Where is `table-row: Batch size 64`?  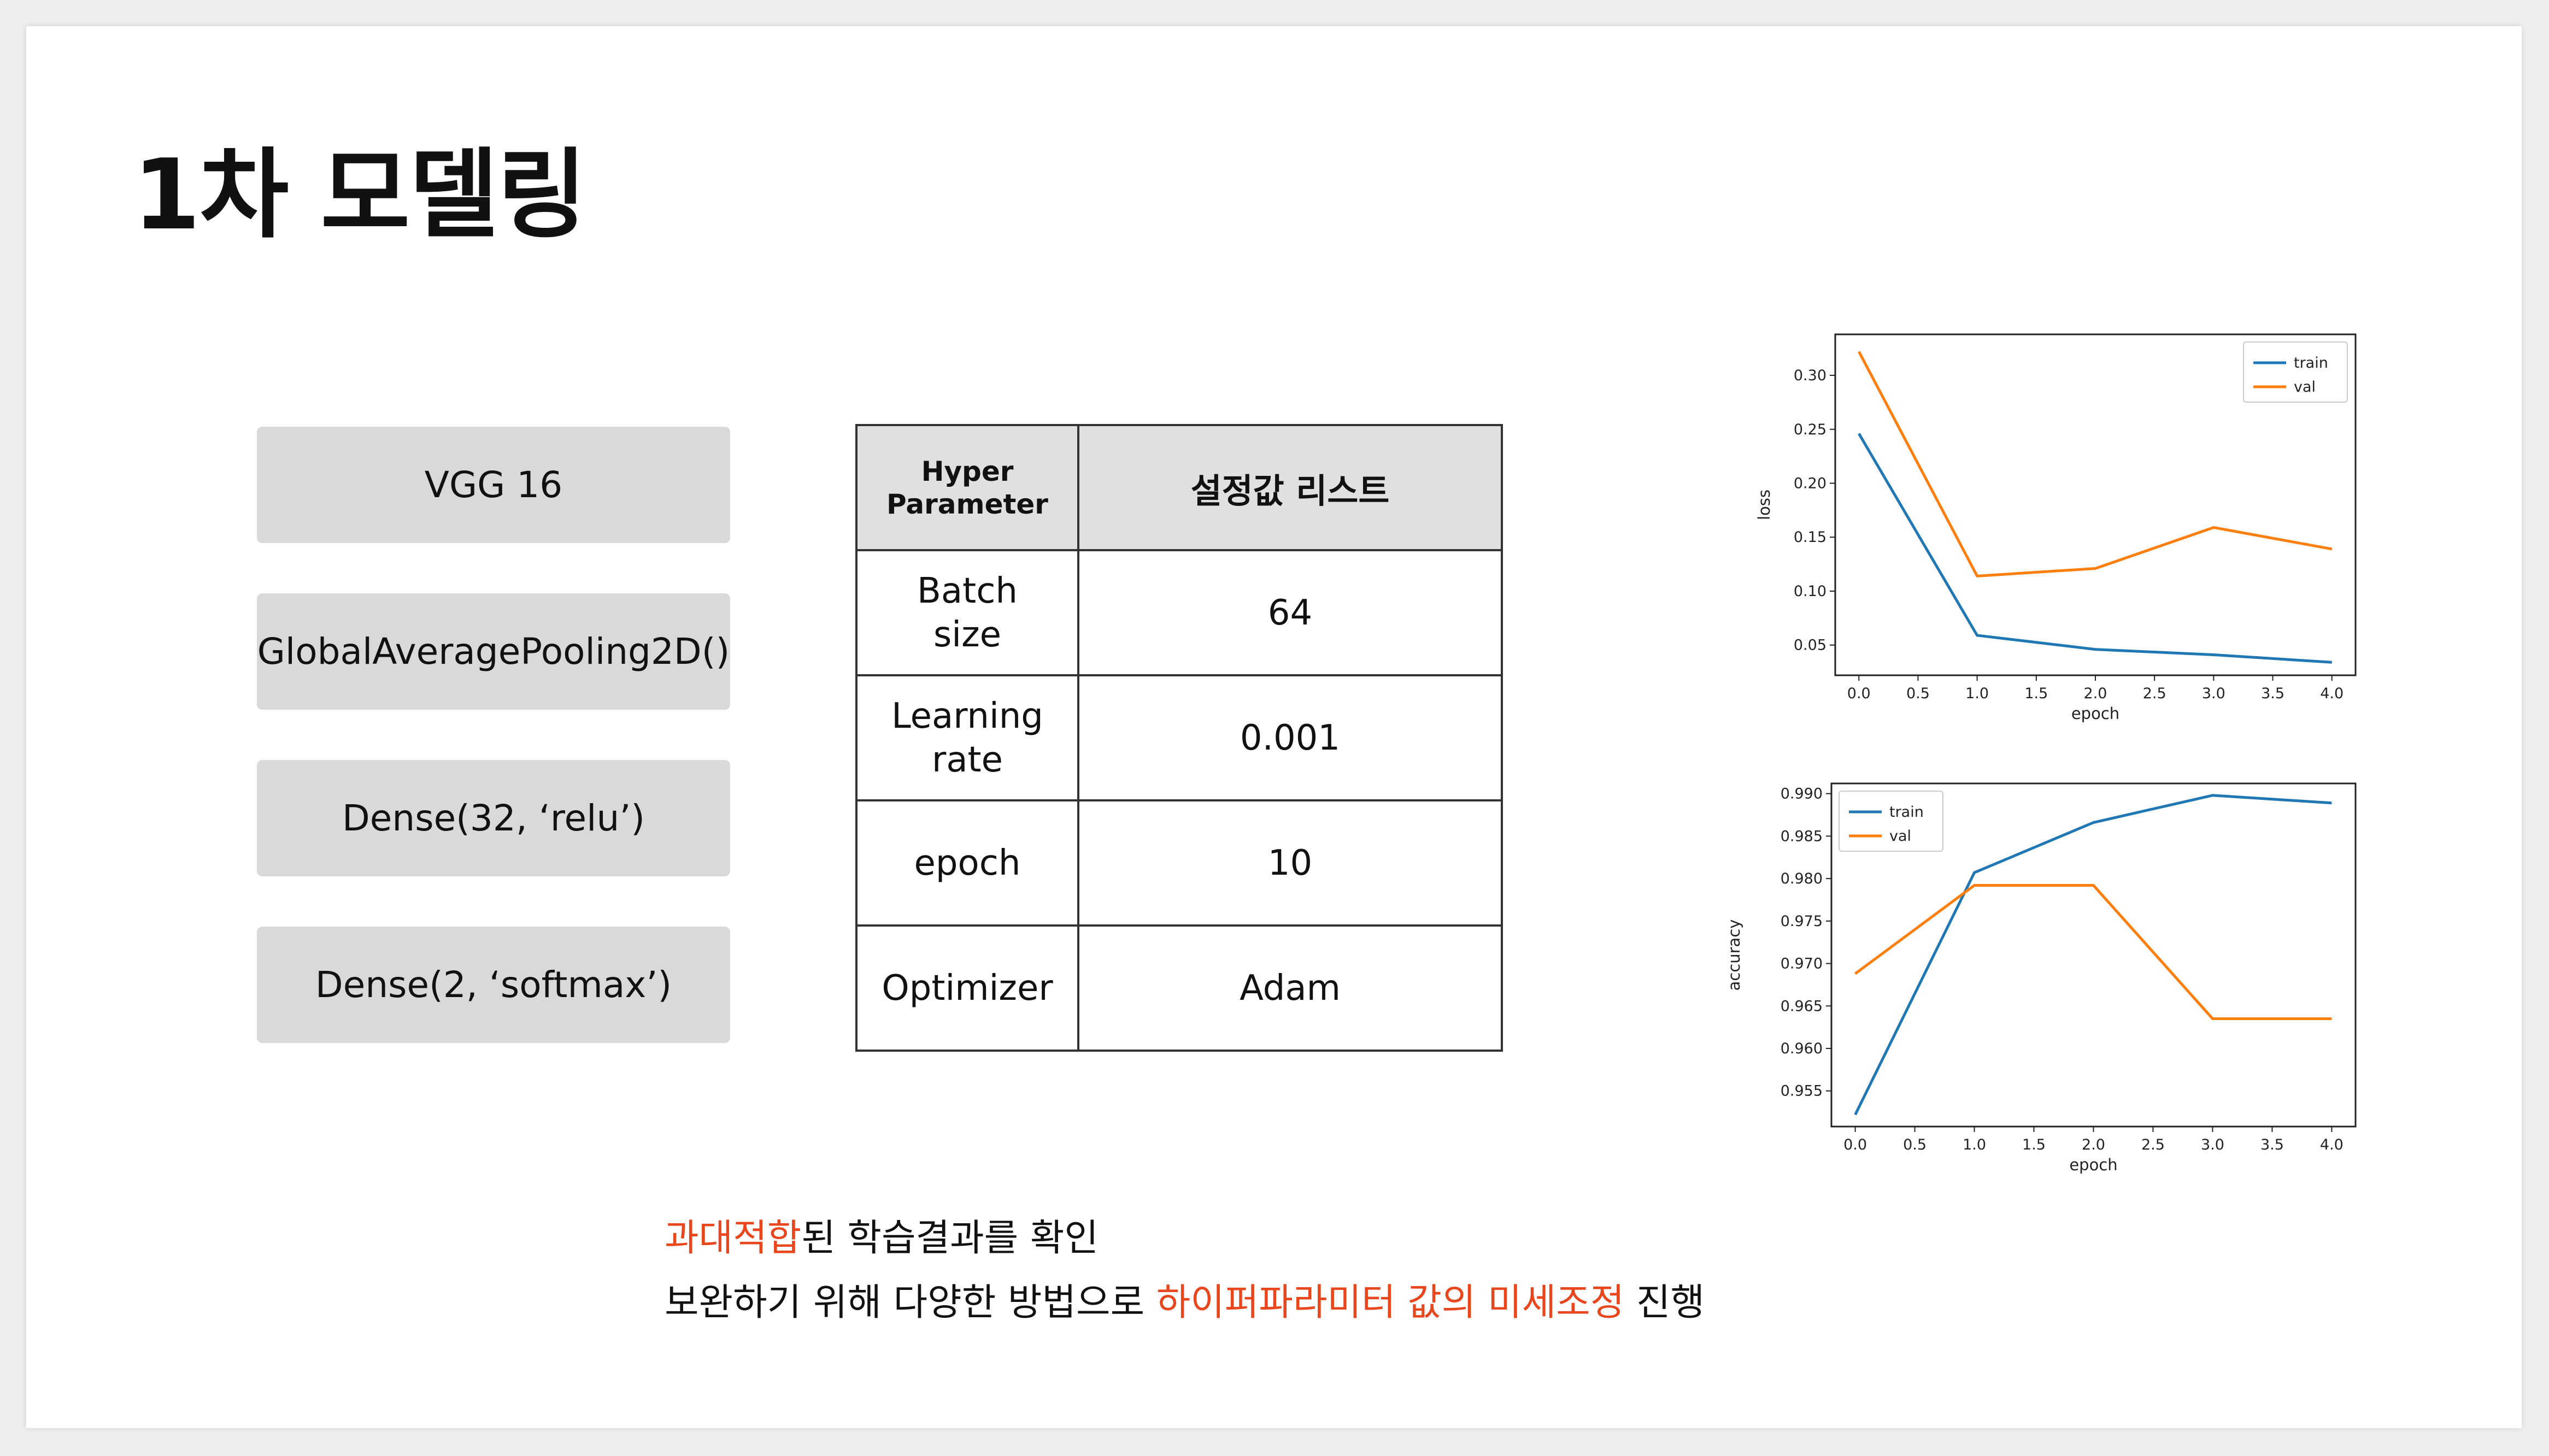 table-row: Batch size 64 is located at coordinates (1179, 612).